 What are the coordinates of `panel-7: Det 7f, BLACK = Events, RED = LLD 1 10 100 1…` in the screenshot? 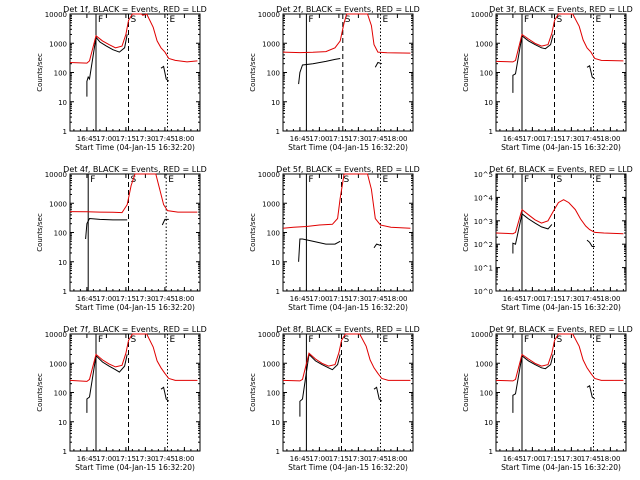 It's located at (121, 398).